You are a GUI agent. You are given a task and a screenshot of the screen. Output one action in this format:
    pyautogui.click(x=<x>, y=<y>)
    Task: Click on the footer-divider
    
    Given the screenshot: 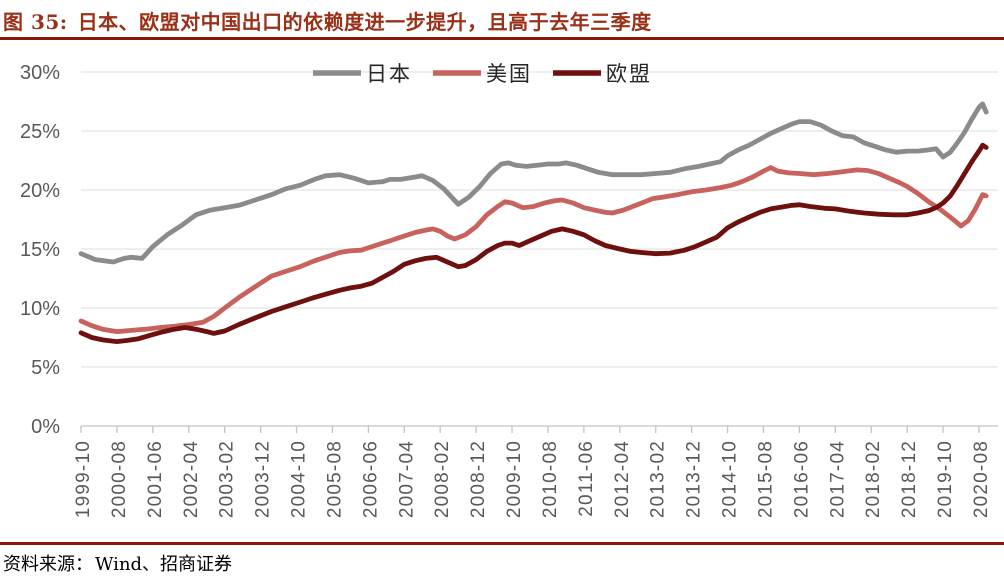 What is the action you would take?
    pyautogui.click(x=502, y=543)
    